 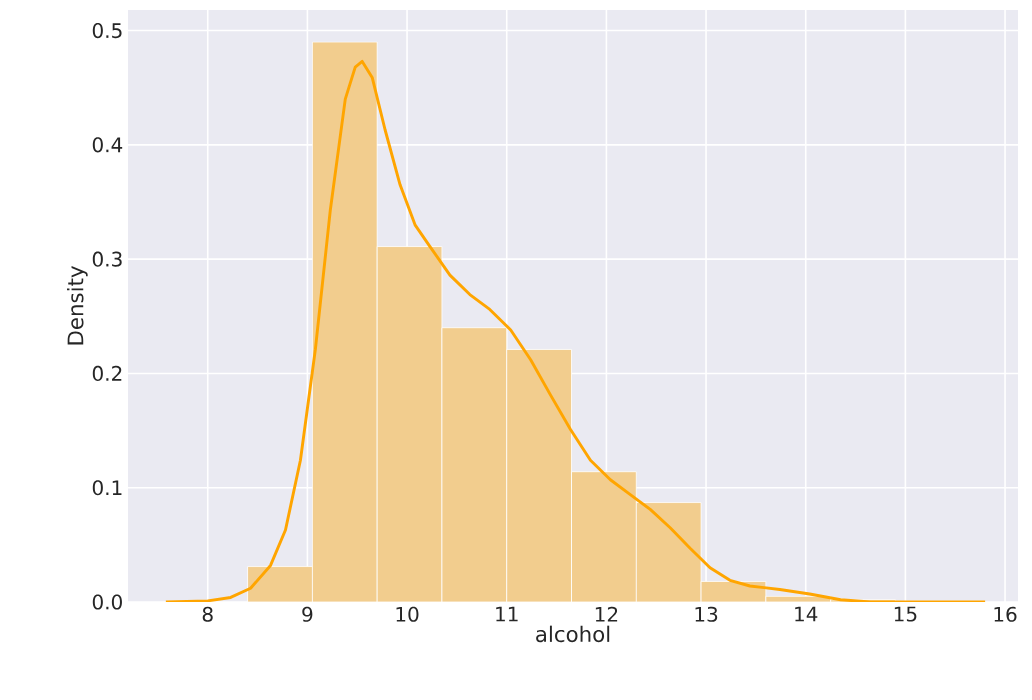 I want to click on x-tick-label: 16, so click(x=1005, y=614).